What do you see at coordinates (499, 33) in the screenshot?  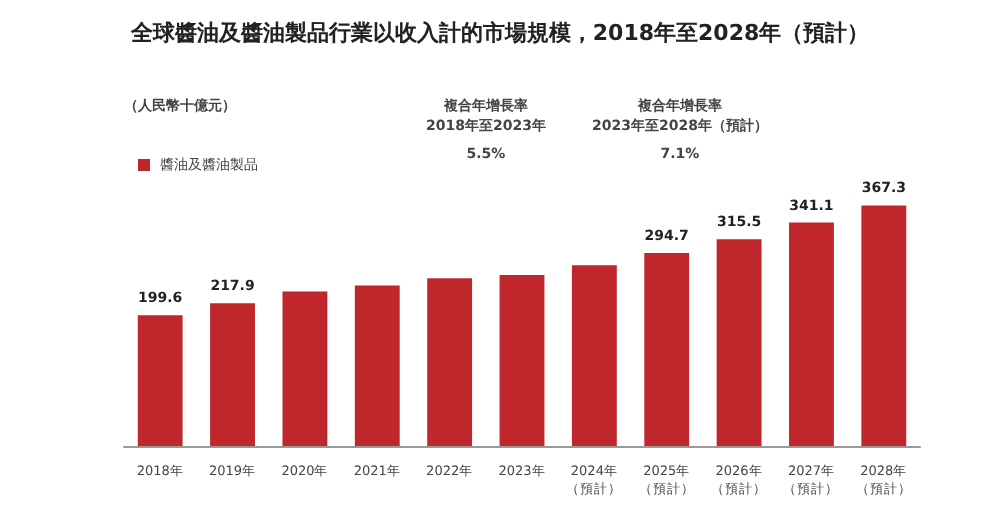 I see `chart-title: 全球醬油及醬油製品行業以收入計的市場規模，2018年至2028年（預計）` at bounding box center [499, 33].